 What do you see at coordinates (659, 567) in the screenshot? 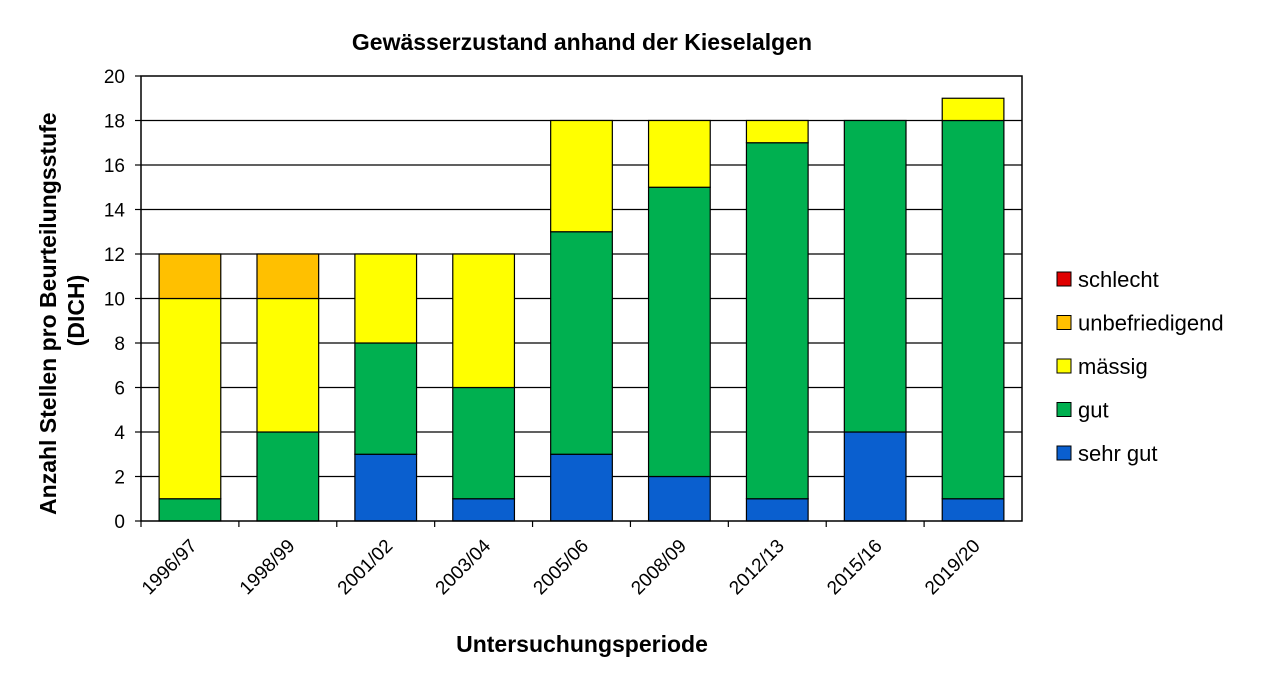
I see `x-tick-label: 2008/09` at bounding box center [659, 567].